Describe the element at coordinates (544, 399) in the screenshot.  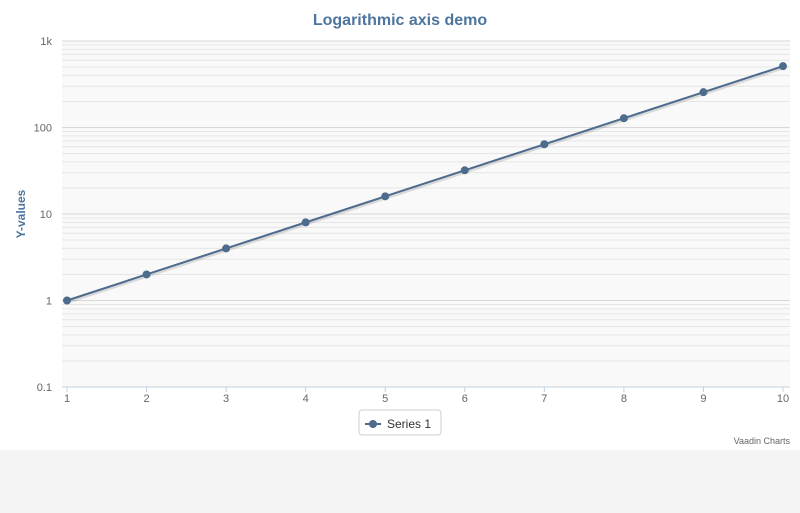
I see `x-tick-label: 7` at that location.